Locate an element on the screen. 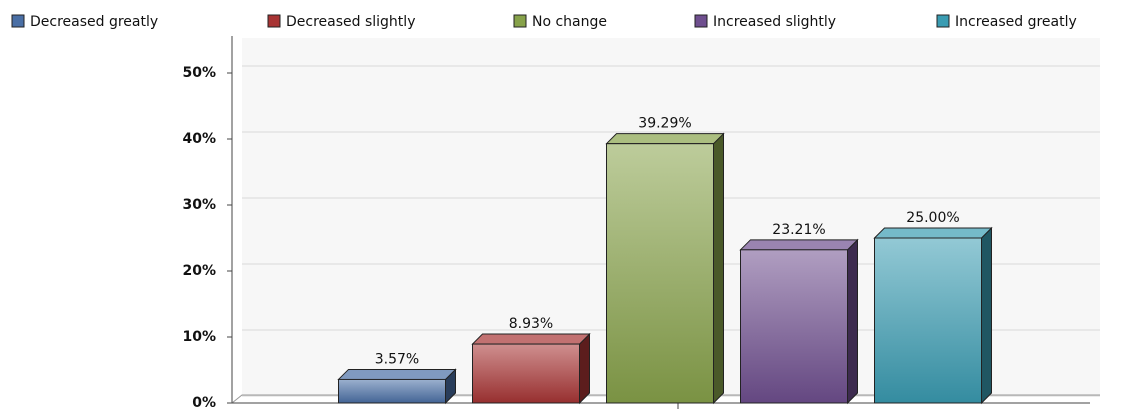 The image size is (1122, 411). y-tick-label: 10% is located at coordinates (199, 337).